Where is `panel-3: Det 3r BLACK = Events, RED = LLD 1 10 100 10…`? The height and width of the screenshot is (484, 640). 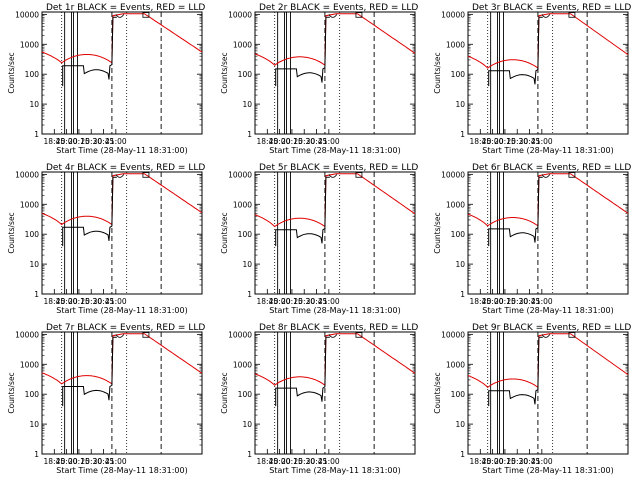
panel-3: Det 3r BLACK = Events, RED = LLD 1 10 100 10… is located at coordinates (532, 79).